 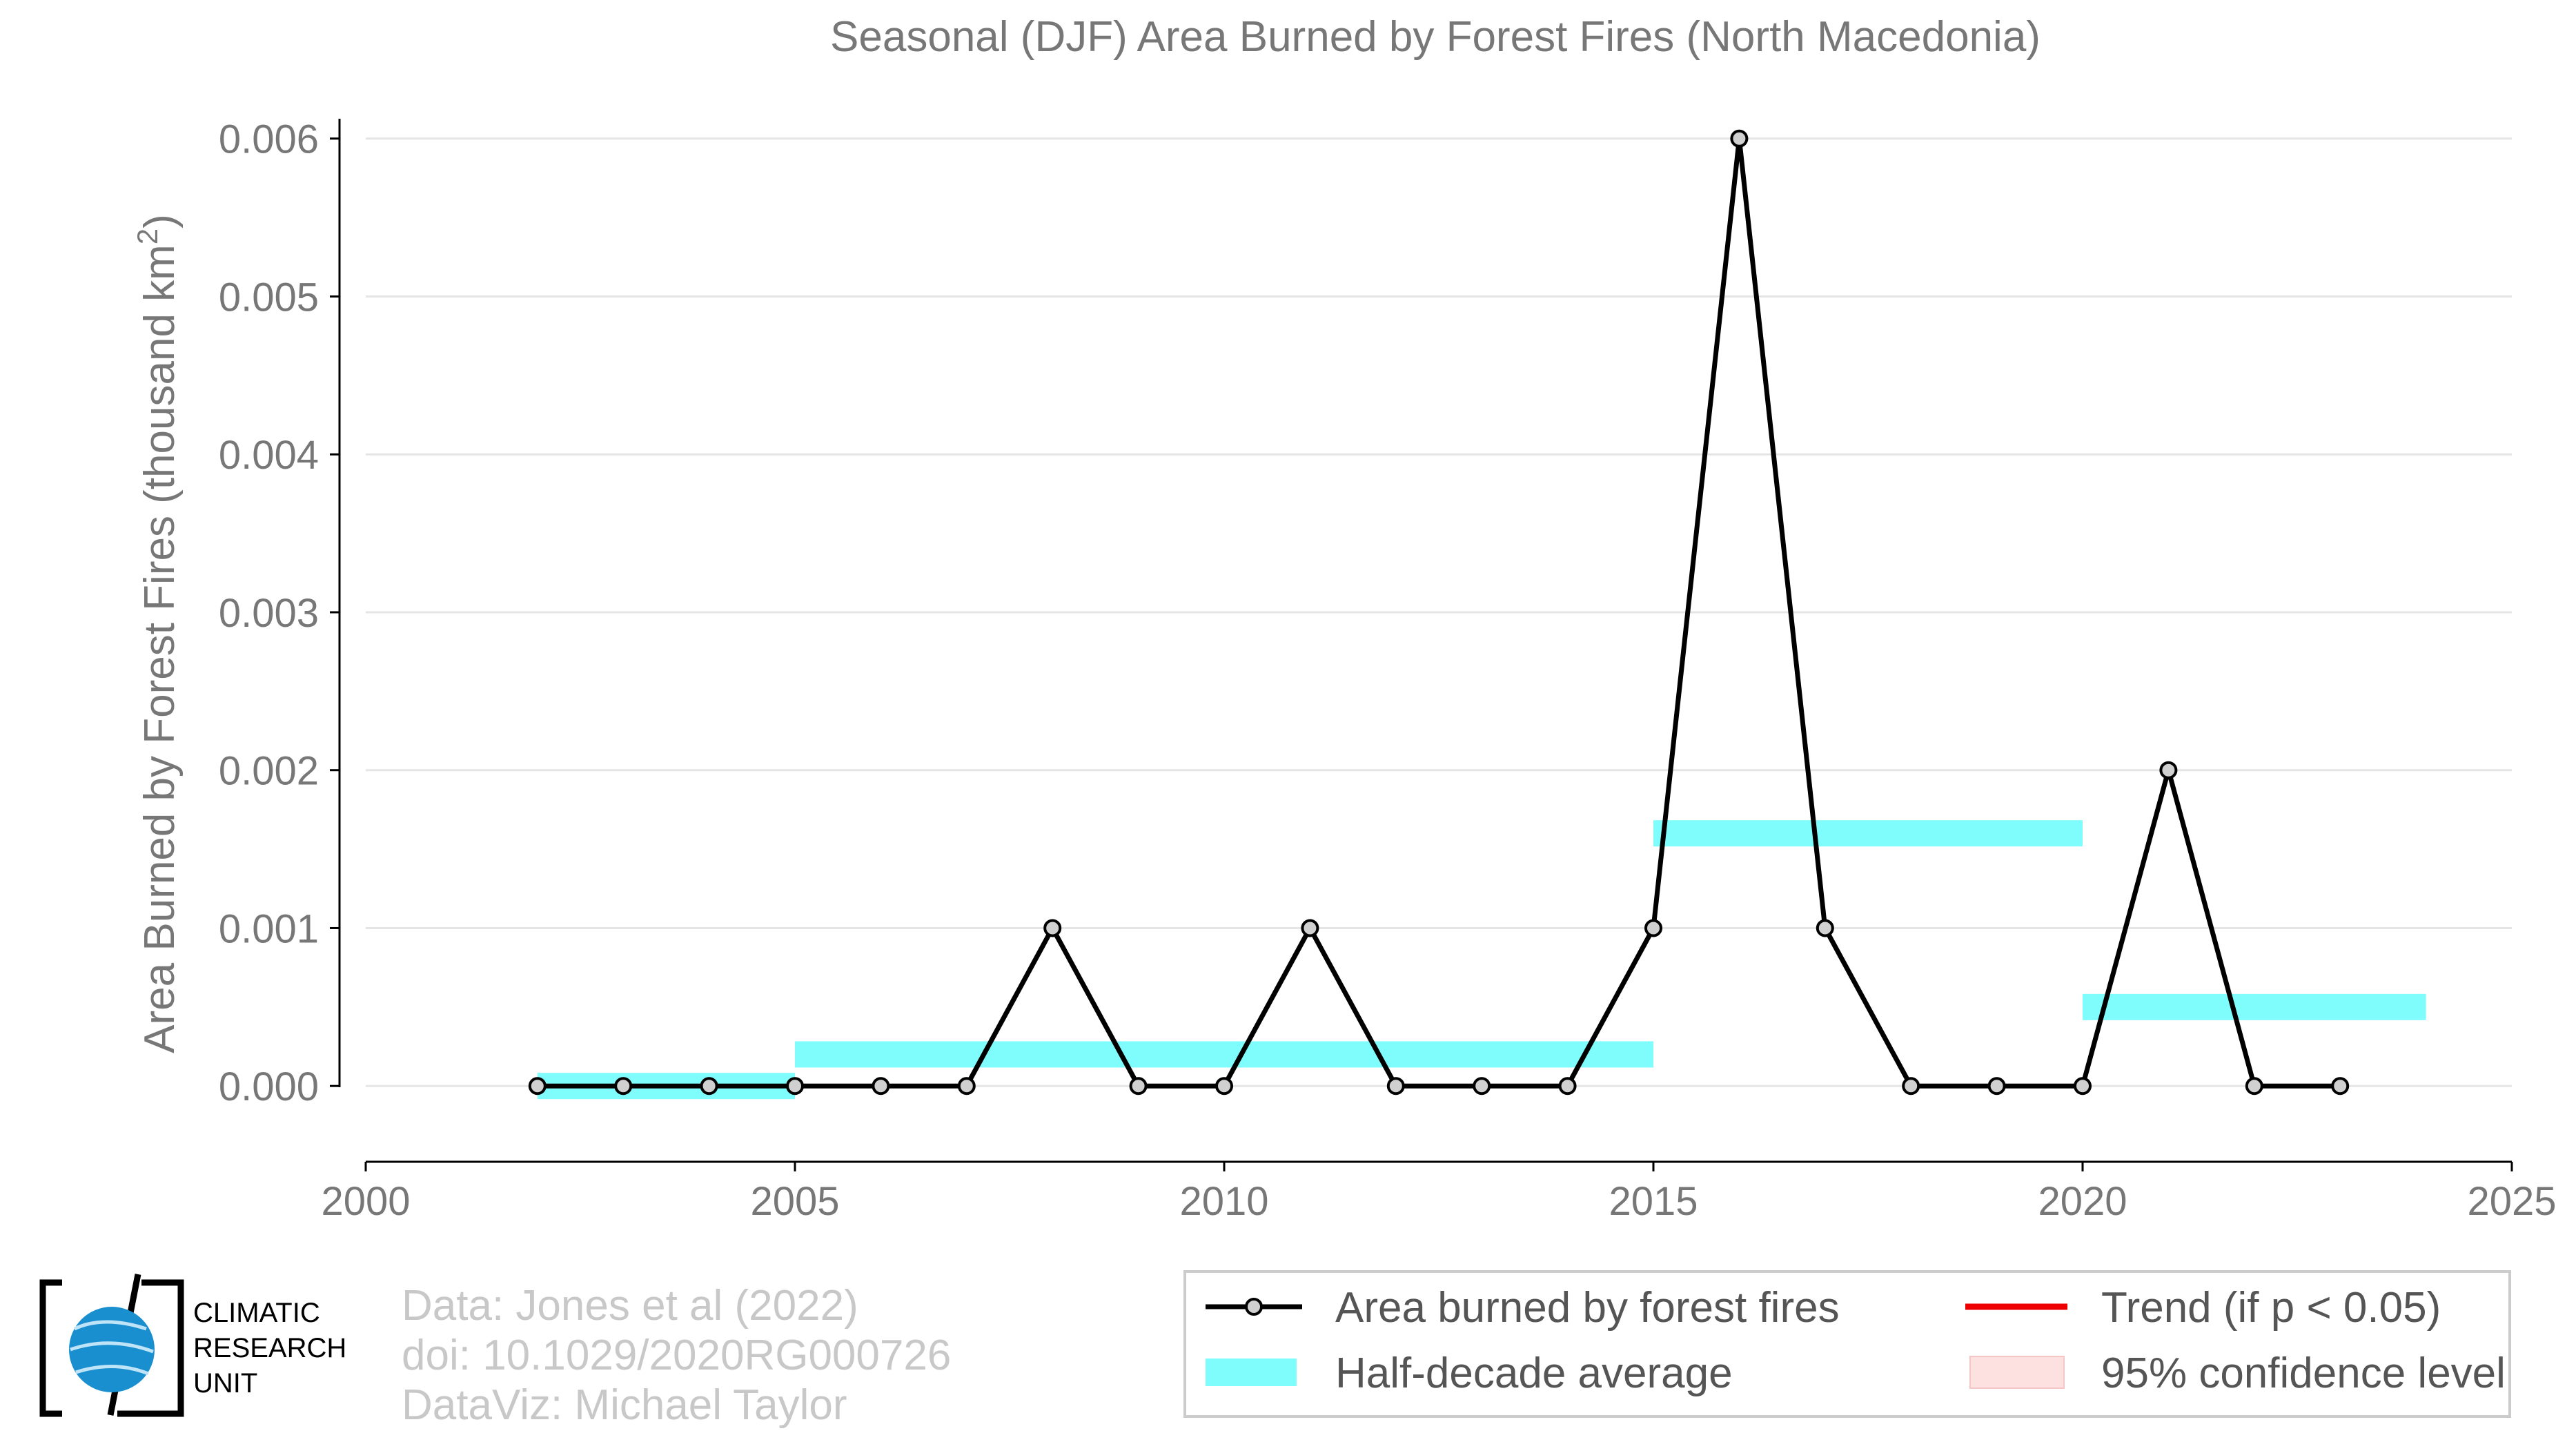 What do you see at coordinates (1587, 1308) in the screenshot?
I see `legend-label-area: Area burned by forest fires` at bounding box center [1587, 1308].